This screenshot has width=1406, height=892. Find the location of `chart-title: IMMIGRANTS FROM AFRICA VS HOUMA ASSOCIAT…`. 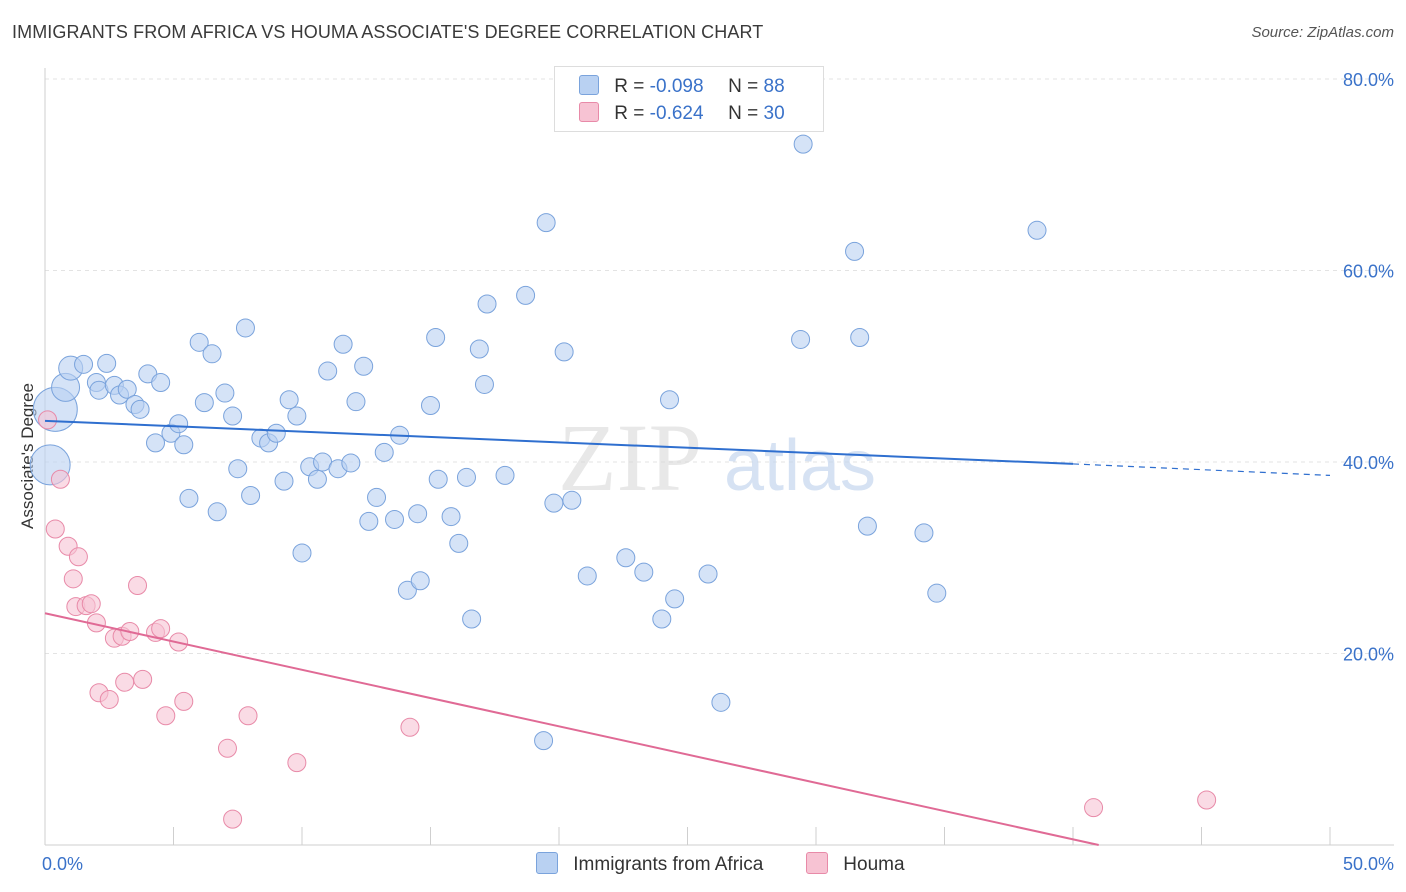

chart-title: IMMIGRANTS FROM AFRICA VS HOUMA ASSOCIAT… is located at coordinates (388, 32).